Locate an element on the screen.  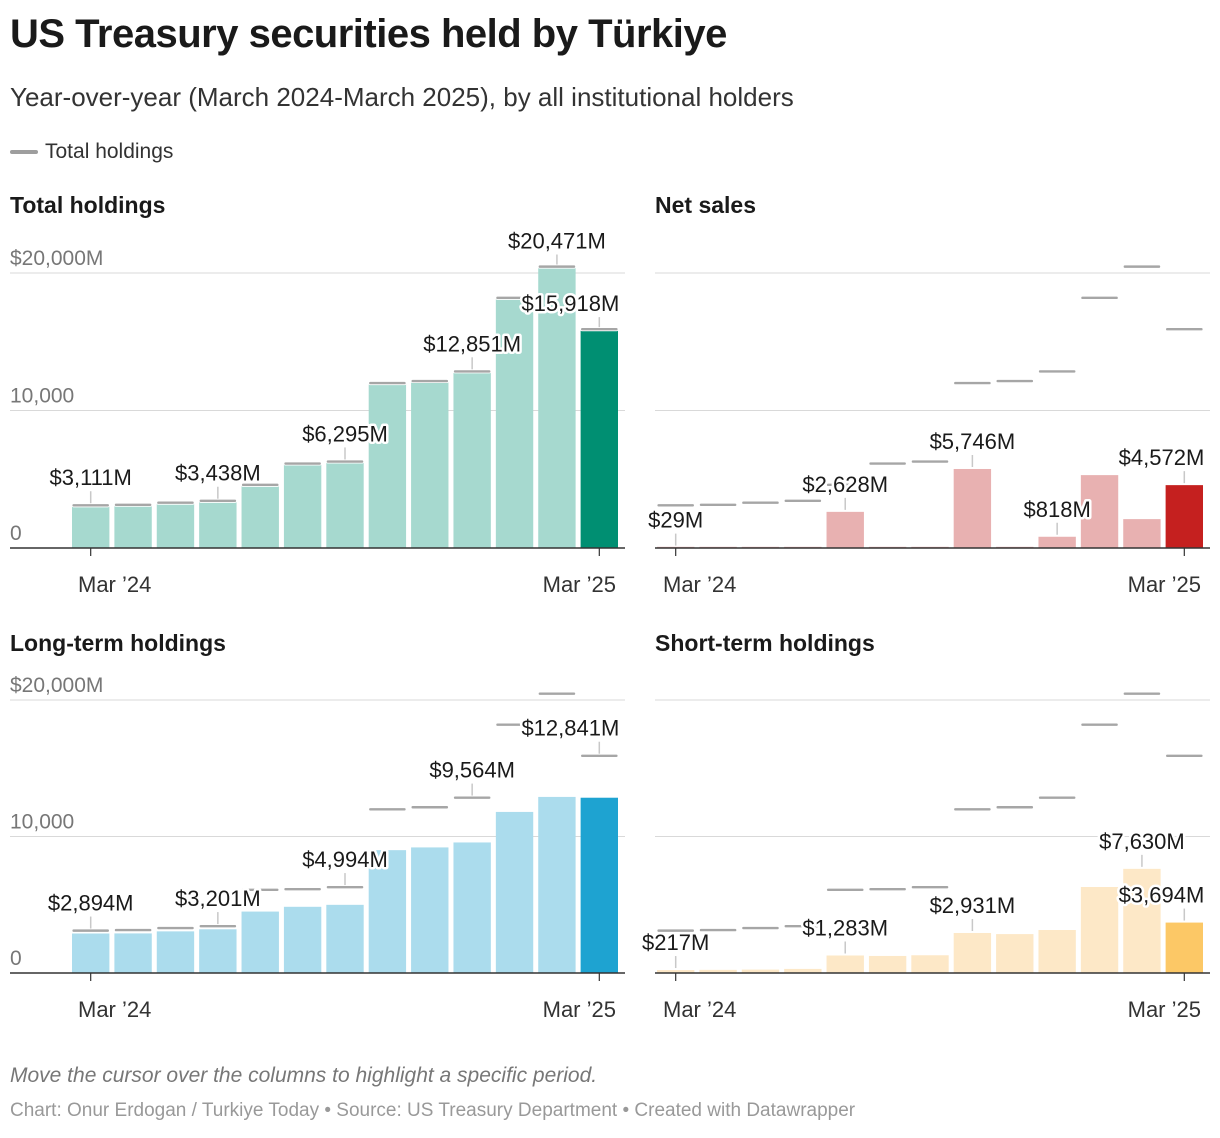
data-label: $6,295M is located at coordinates (345, 433).